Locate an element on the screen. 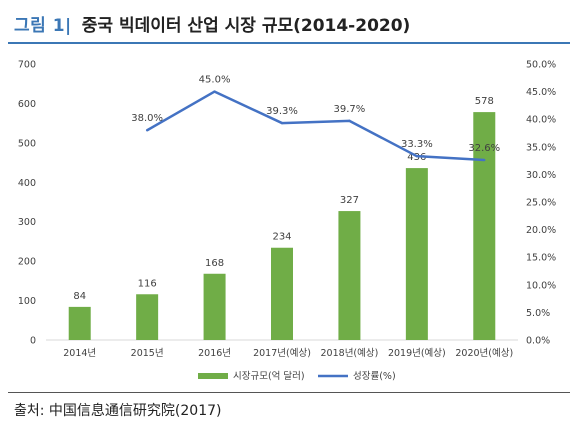 This screenshot has width=578, height=428. figure-label: 그림 1| is located at coordinates (43, 25).